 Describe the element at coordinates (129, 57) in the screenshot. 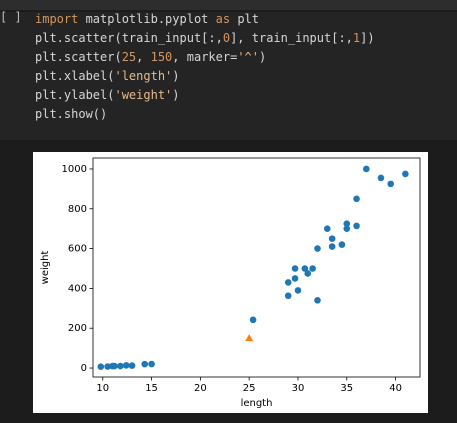

I see `code-token: 25` at that location.